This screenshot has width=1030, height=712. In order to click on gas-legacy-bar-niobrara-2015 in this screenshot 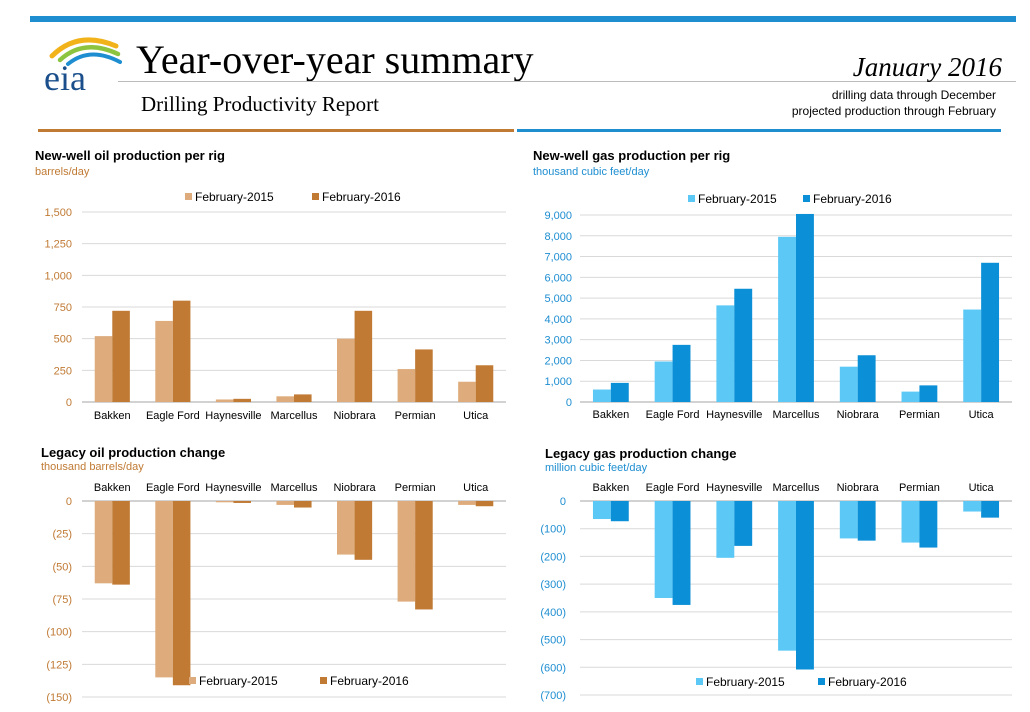, I will do `click(848, 520)`.